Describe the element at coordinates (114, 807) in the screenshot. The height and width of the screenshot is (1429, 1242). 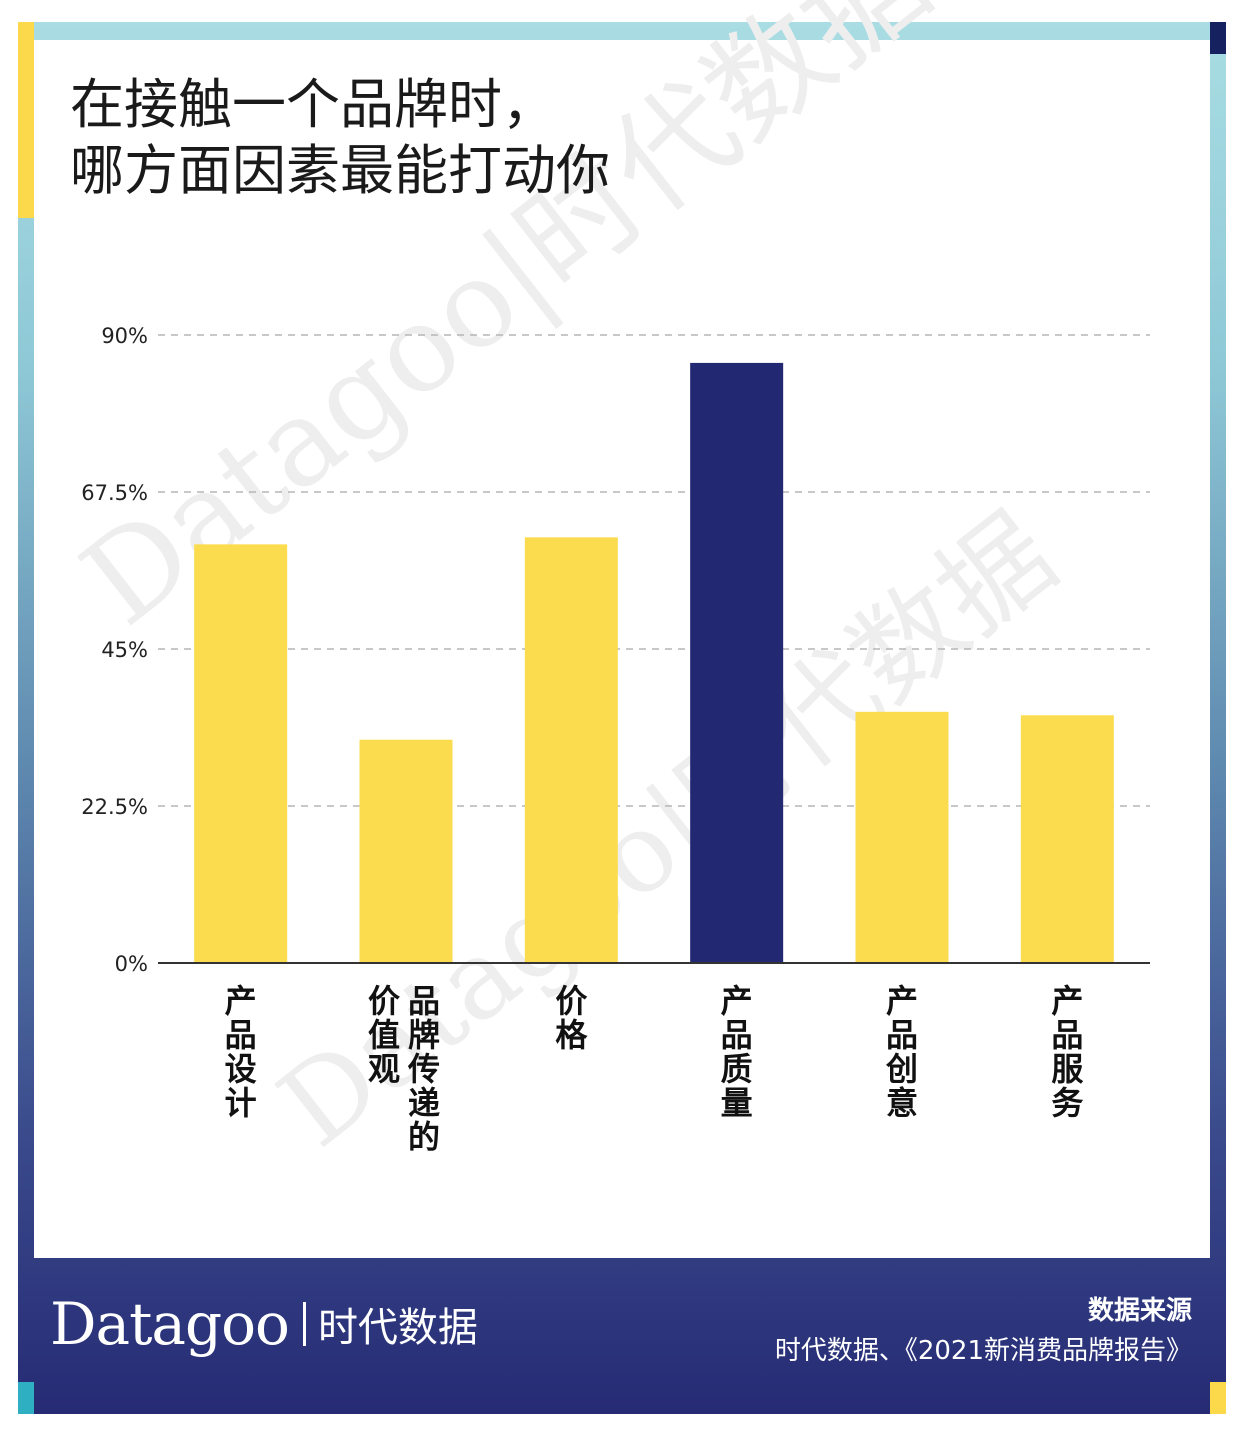
I see `y-tick-label: 22.5%` at that location.